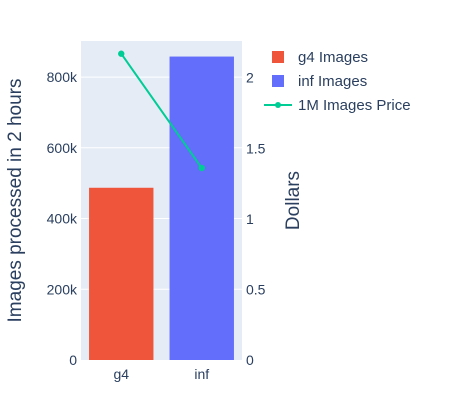  I want to click on price-line-path, so click(161, 111).